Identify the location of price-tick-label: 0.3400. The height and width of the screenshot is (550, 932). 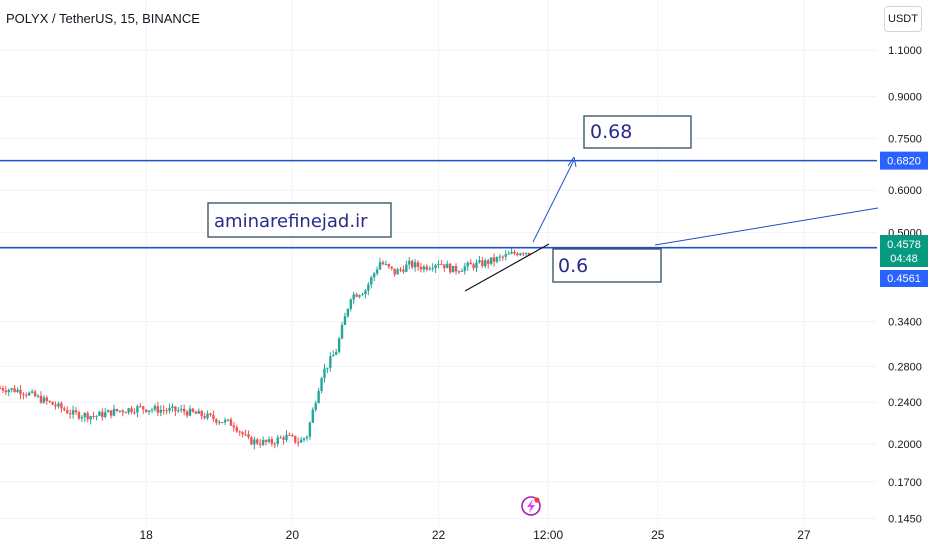
(905, 323).